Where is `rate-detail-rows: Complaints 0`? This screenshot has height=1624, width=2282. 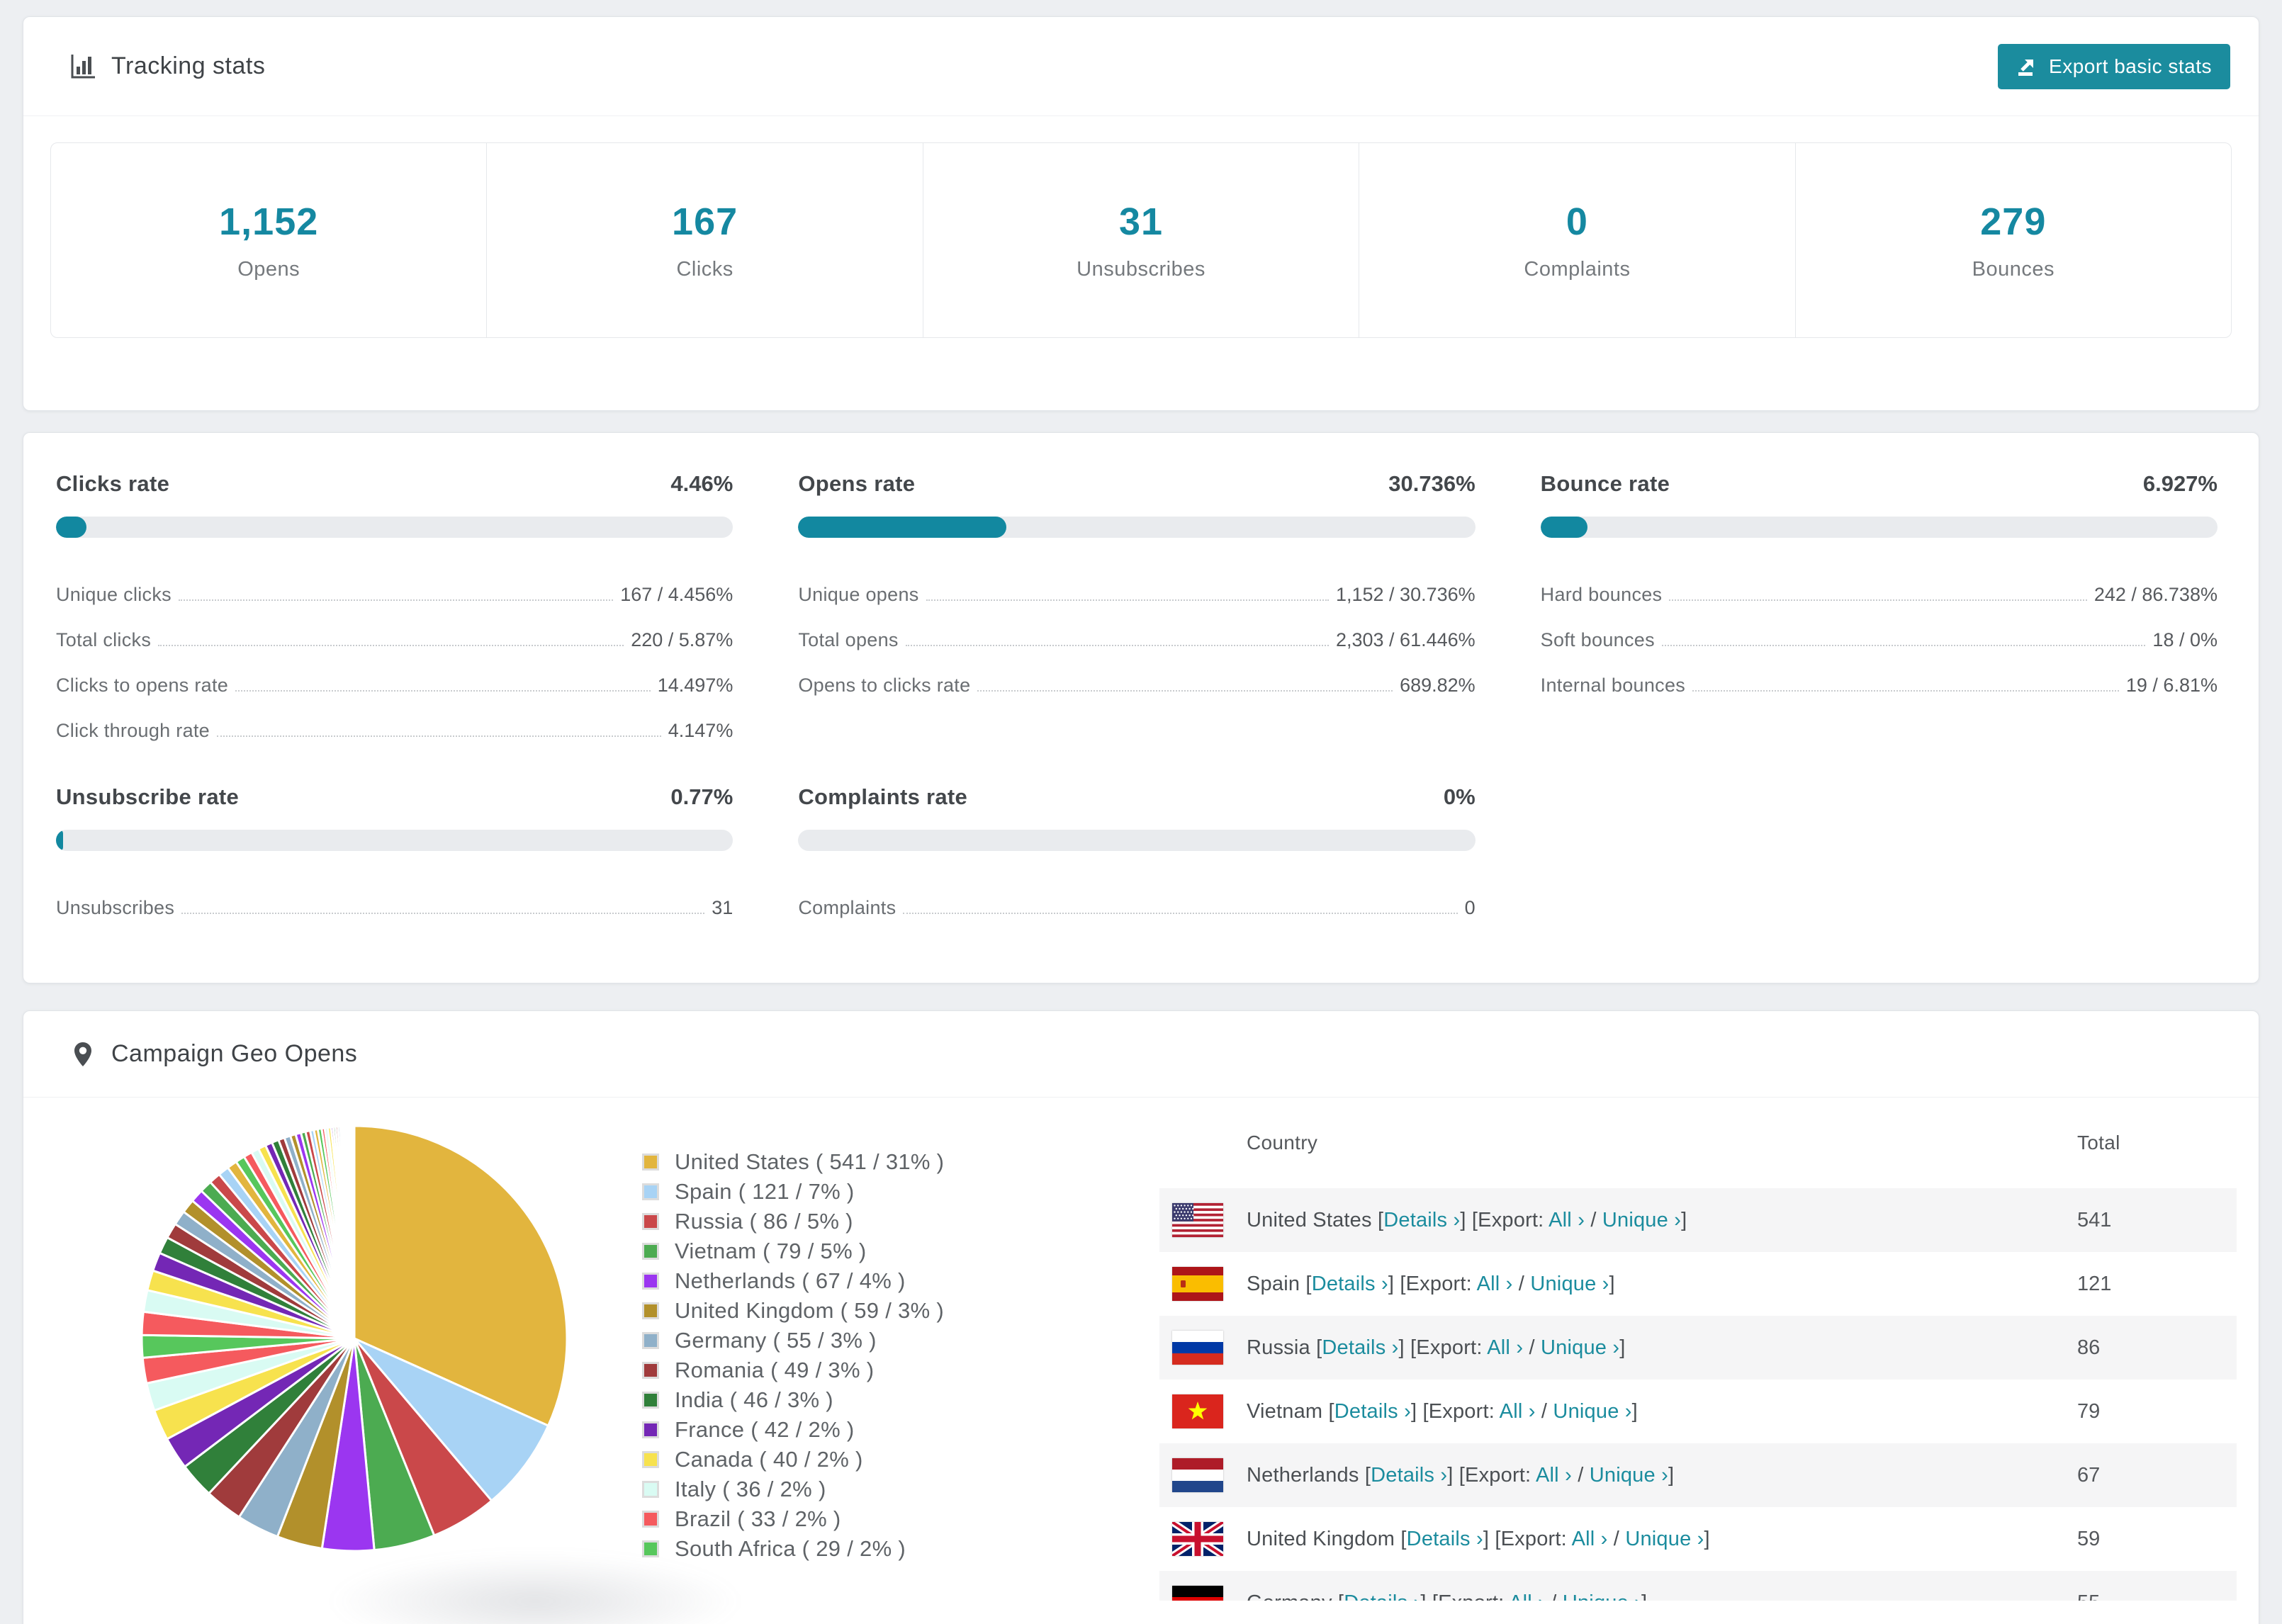 rate-detail-rows: Complaints 0 is located at coordinates (1137, 897).